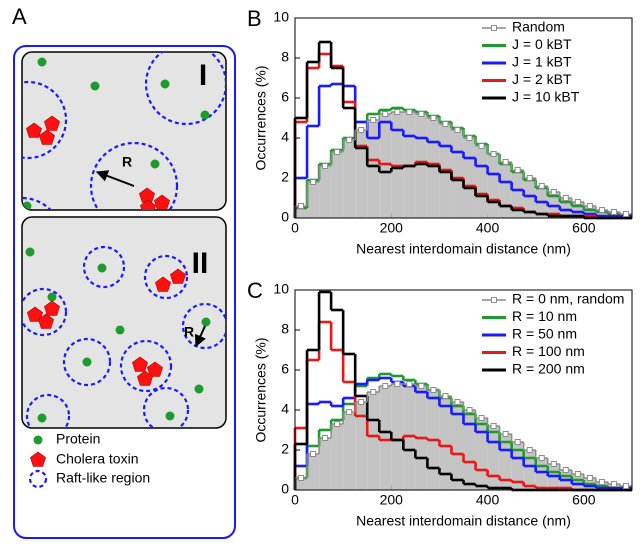 The width and height of the screenshot is (642, 548). Describe the element at coordinates (538, 27) in the screenshot. I see `legend-label: Random` at that location.